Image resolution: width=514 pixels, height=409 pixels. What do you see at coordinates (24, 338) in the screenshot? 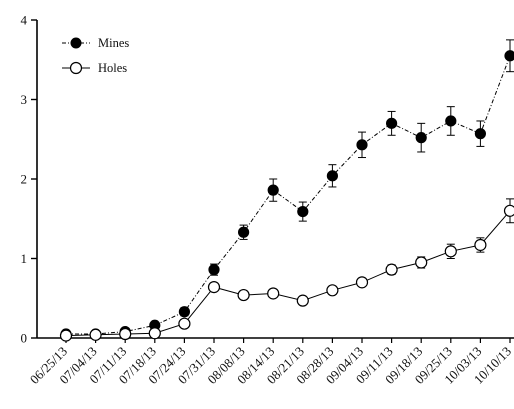
I see `y-tick-label: 0` at bounding box center [24, 338].